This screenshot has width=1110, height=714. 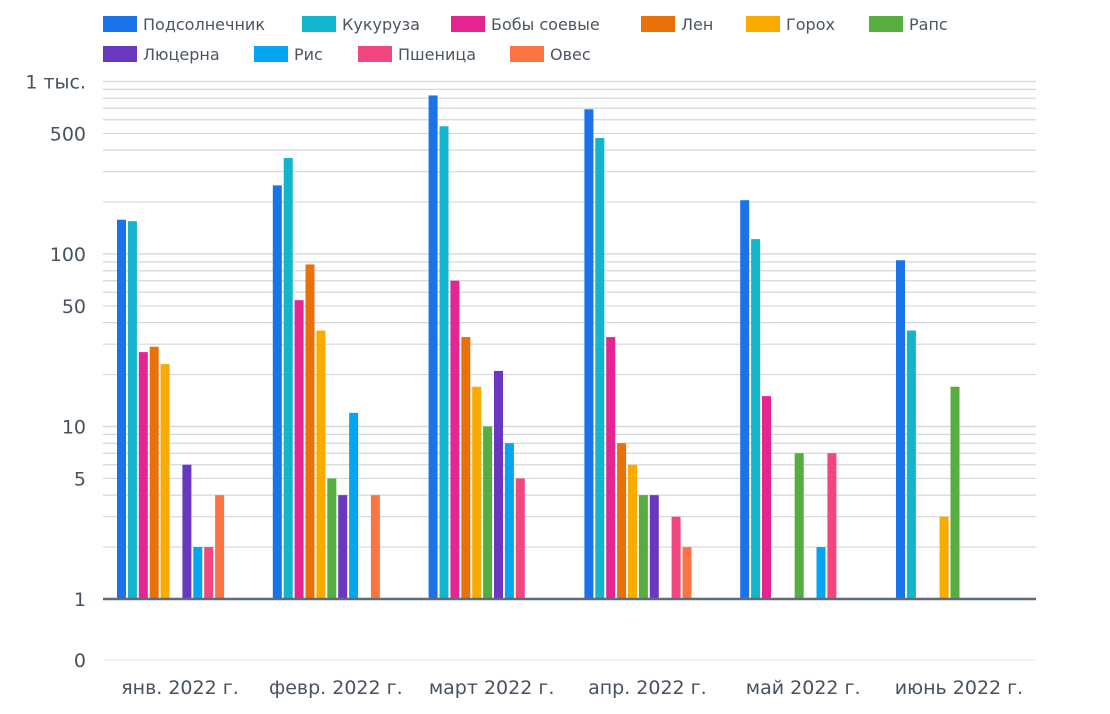 I want to click on legend-item-3: Бобы соевые, so click(x=525, y=24).